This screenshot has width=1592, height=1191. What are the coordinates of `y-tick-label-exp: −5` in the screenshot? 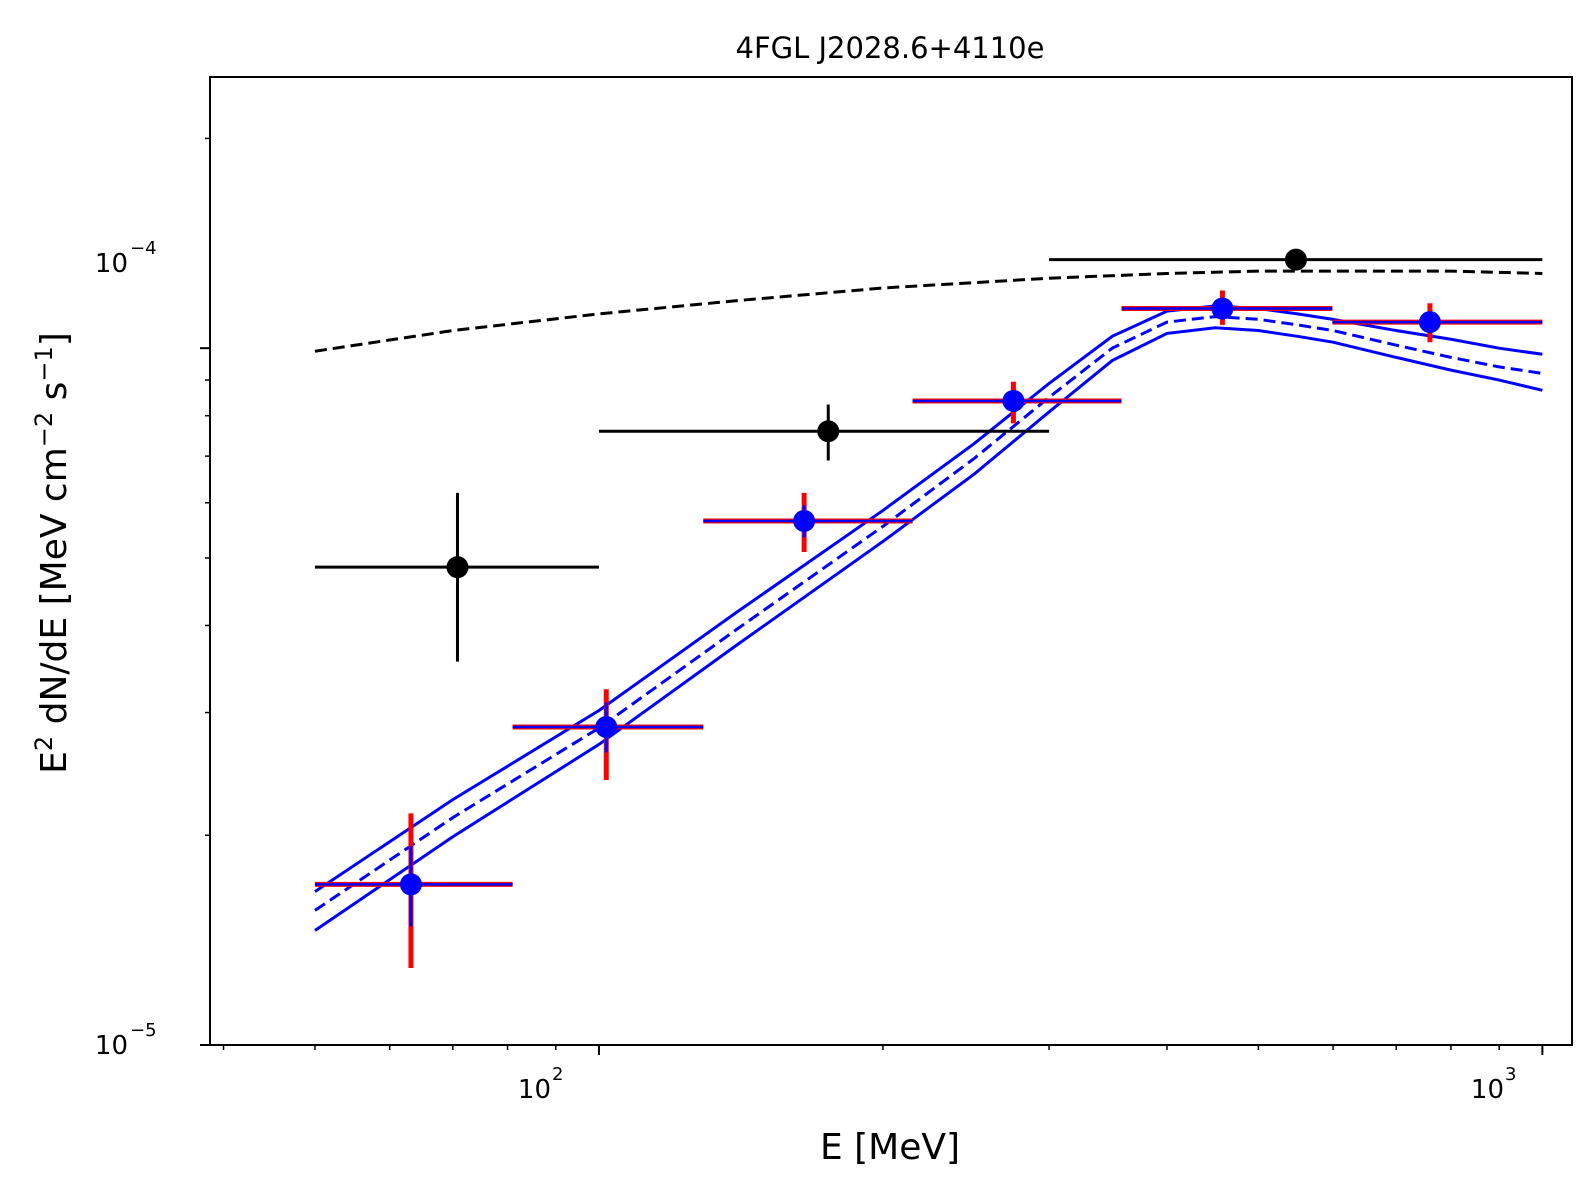 It's located at (143, 1030).